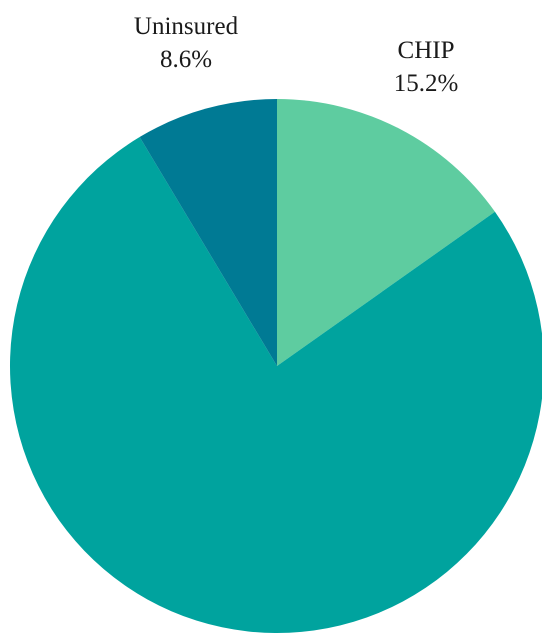 Image resolution: width=542 pixels, height=633 pixels. Describe the element at coordinates (426, 83) in the screenshot. I see `slice-value-chip: 15.2%` at that location.